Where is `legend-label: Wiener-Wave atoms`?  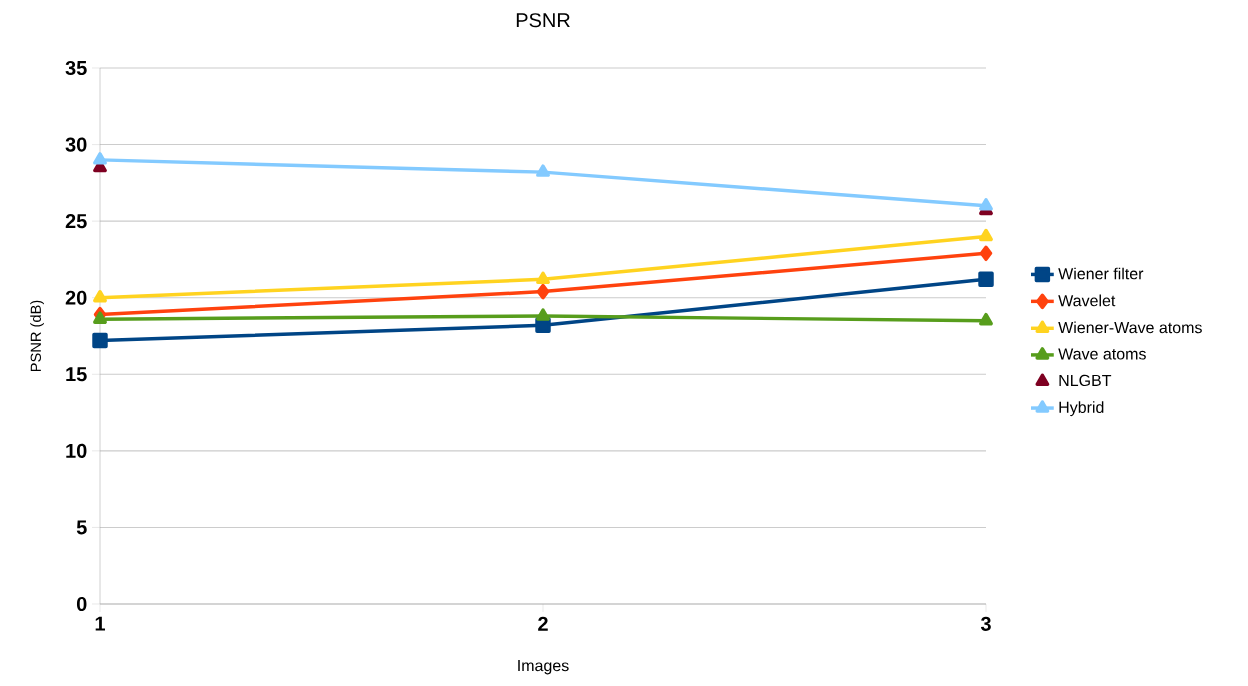
legend-label: Wiener-Wave atoms is located at coordinates (1130, 327).